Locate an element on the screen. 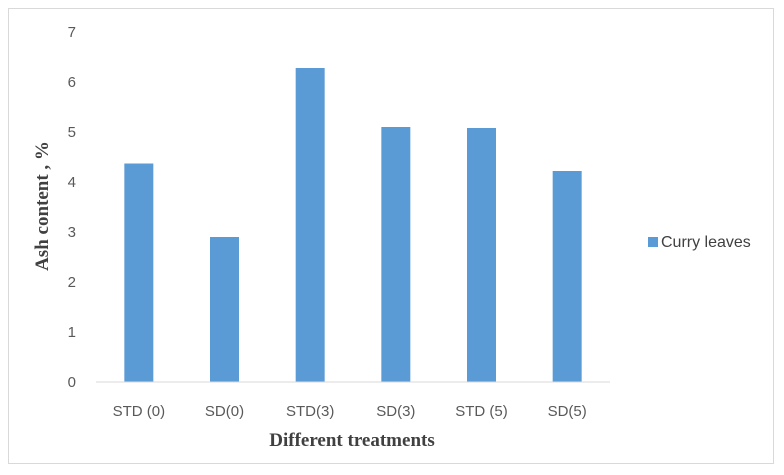 The height and width of the screenshot is (475, 784). y-tick-label: 3 is located at coordinates (72, 232).